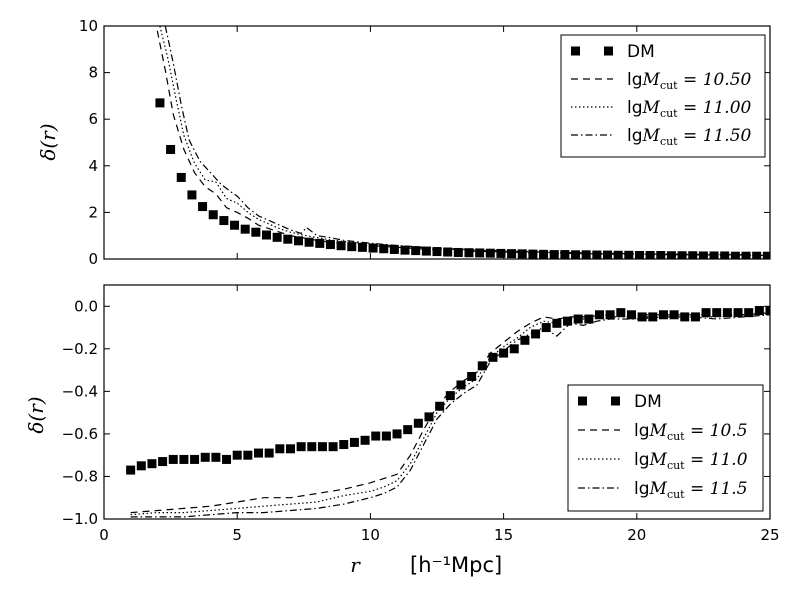 This screenshot has width=800, height=600. What do you see at coordinates (86, 306) in the screenshot?
I see `y-tick-label: 0.0` at bounding box center [86, 306].